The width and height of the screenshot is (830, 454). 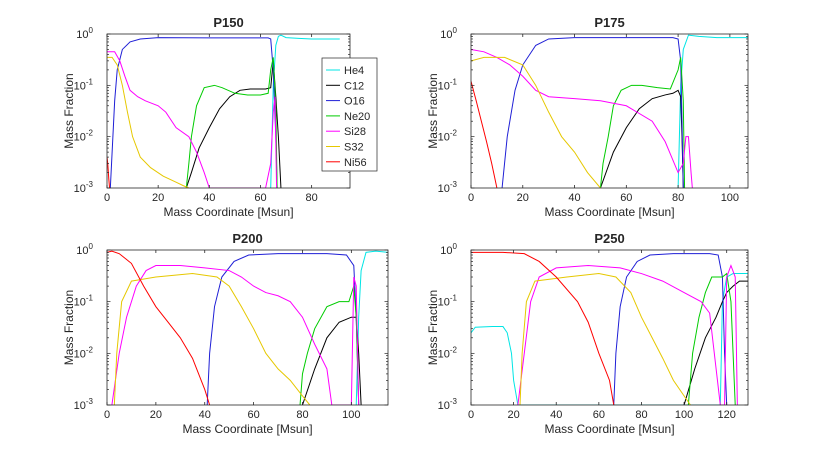 I want to click on legend-label-ne20: Ne20, so click(x=357, y=117).